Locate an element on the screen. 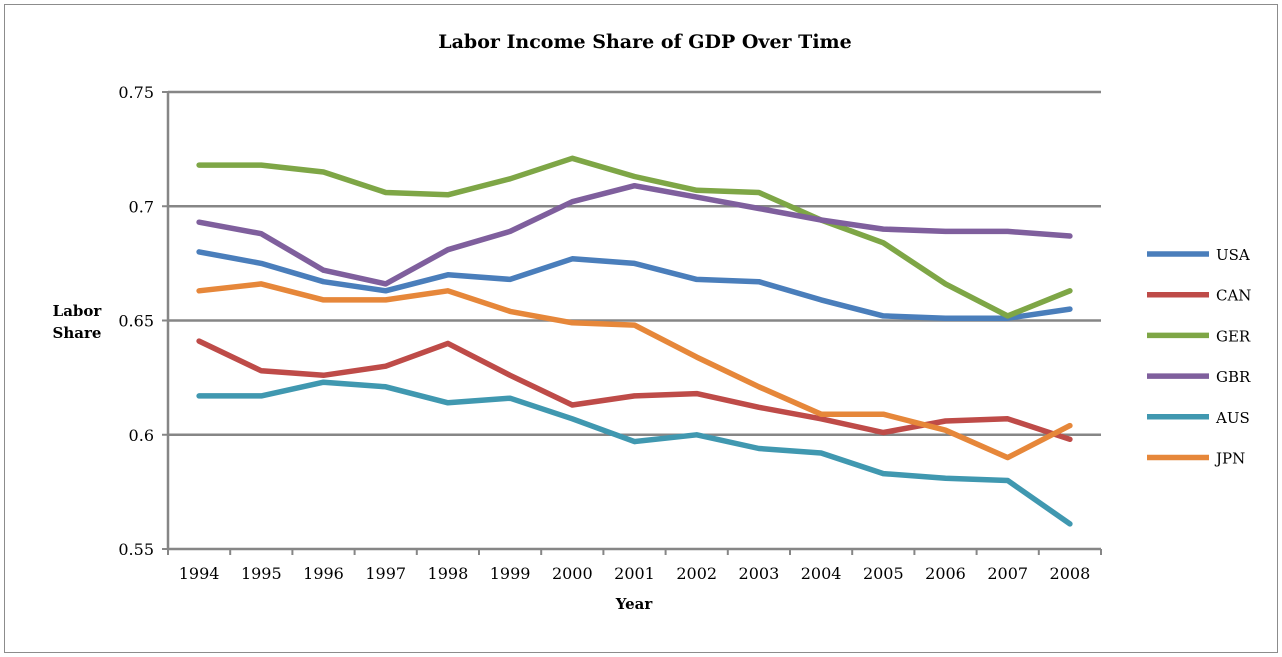 The image size is (1282, 657). x-tick-label: 1997 is located at coordinates (385, 573).